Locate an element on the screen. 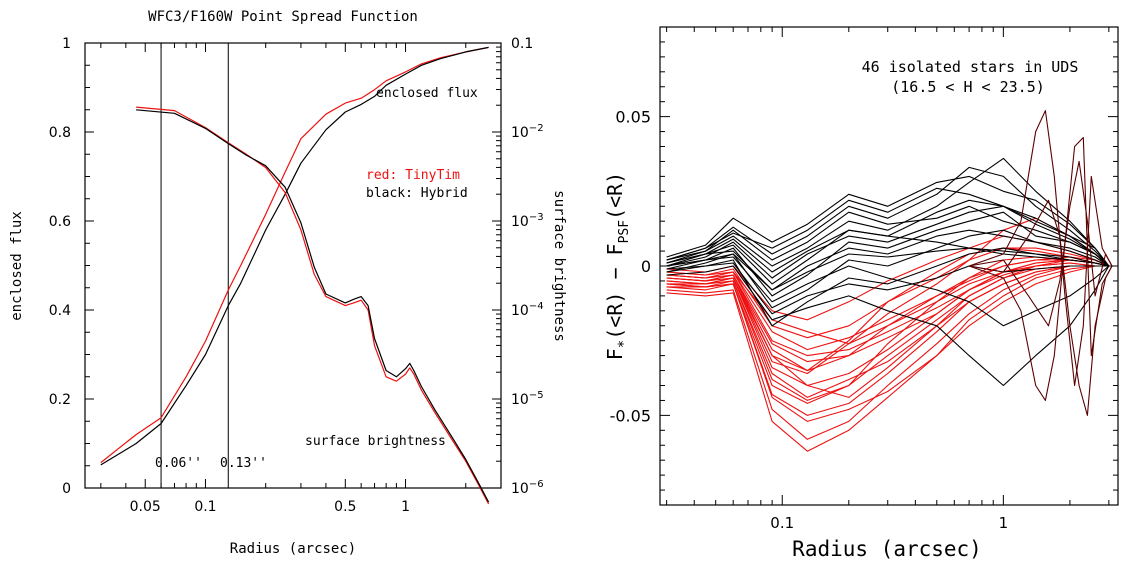  residual-y-axis-label: F*(<R) − FPSF(<R) is located at coordinates (617, 266).